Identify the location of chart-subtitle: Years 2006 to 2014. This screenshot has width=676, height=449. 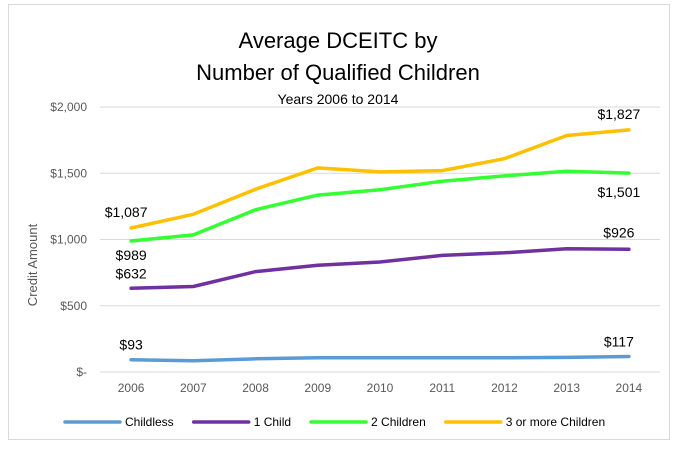
(338, 99).